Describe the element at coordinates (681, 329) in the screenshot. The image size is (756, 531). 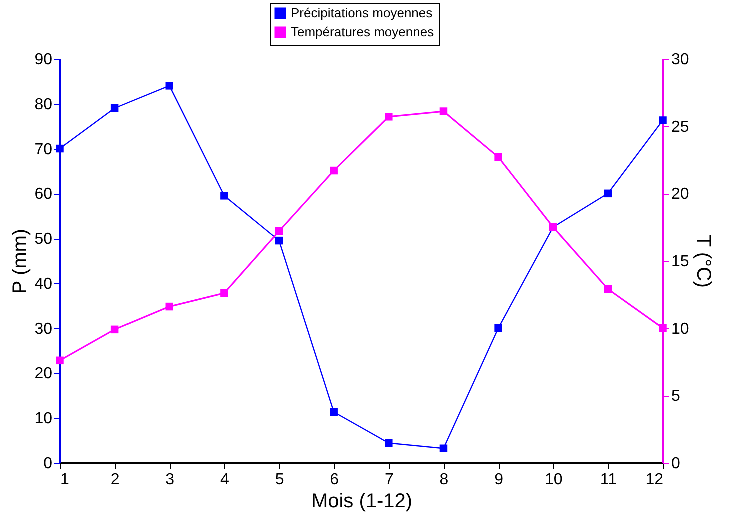
I see `y2-tick-label: 10` at that location.